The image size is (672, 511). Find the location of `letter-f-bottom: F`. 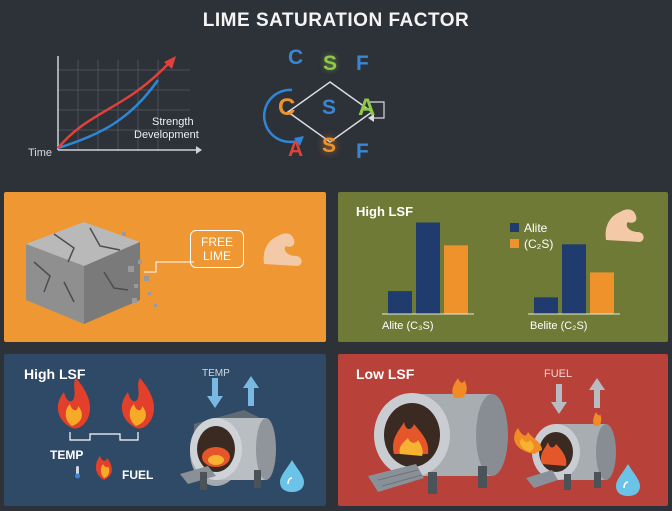

letter-f-bottom: F is located at coordinates (362, 151).